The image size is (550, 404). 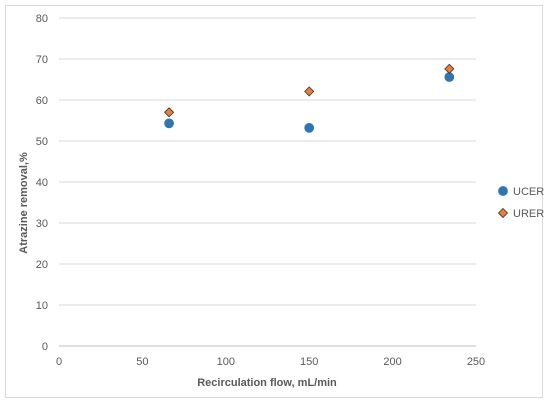 I want to click on y-tick-label: 20, so click(x=42, y=265).